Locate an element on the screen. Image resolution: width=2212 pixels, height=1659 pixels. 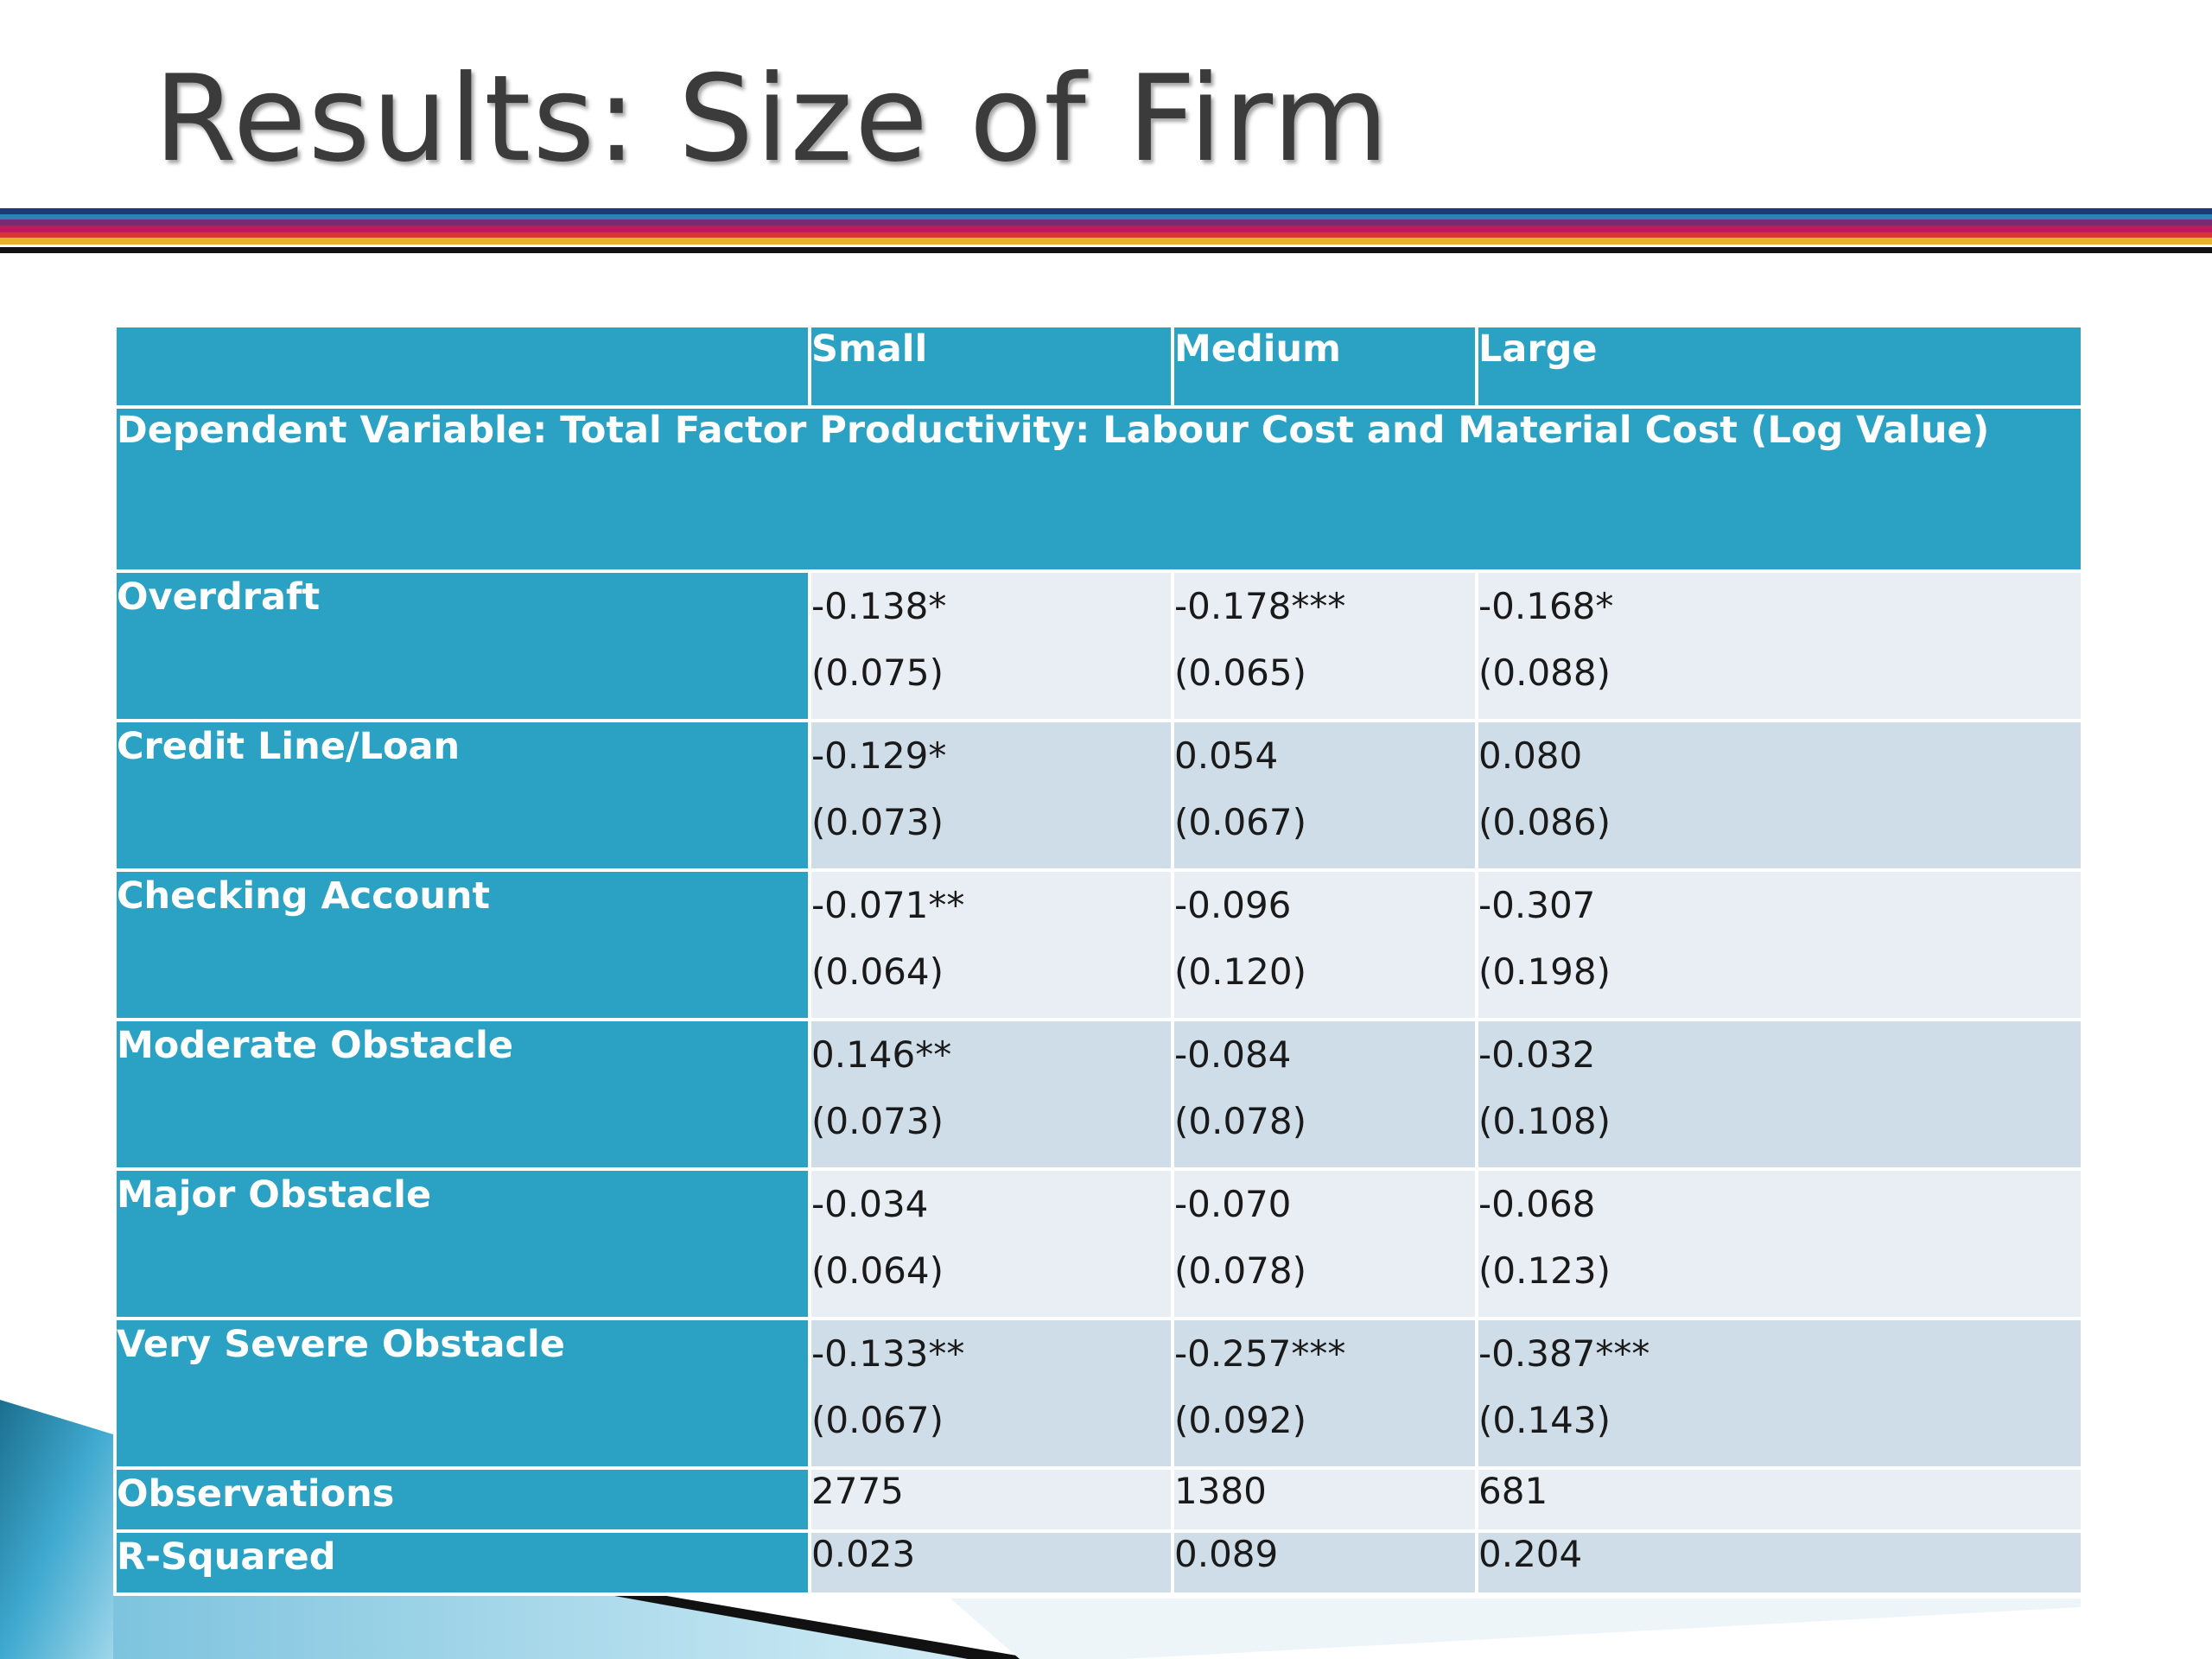
title-divider-stripes is located at coordinates (1106, 231).